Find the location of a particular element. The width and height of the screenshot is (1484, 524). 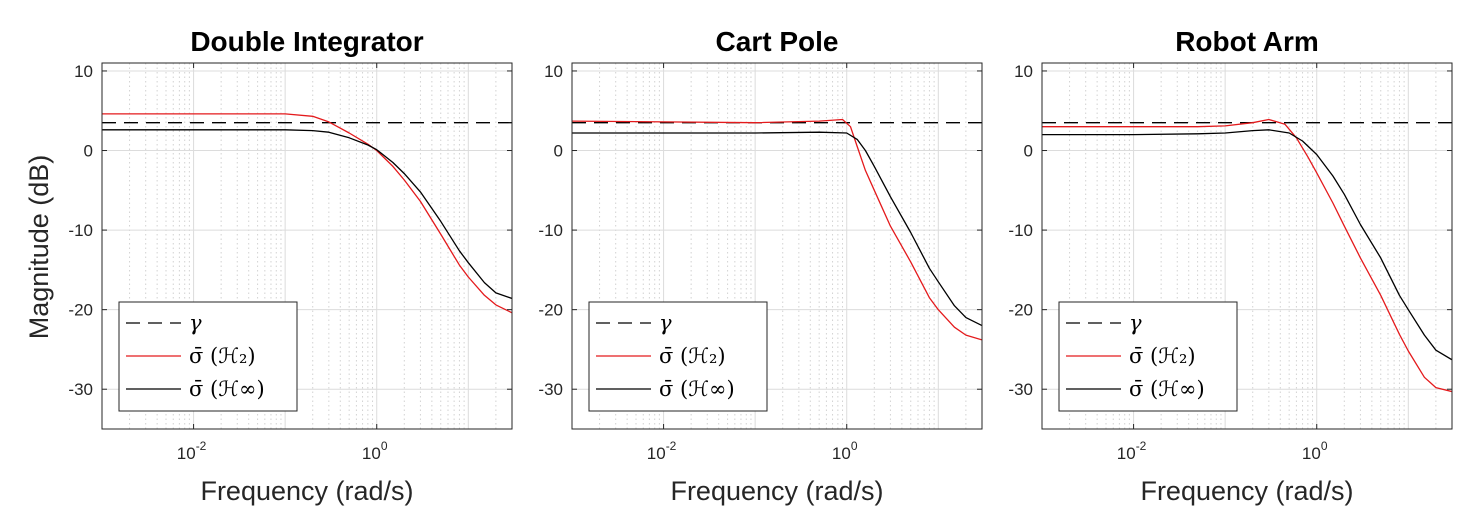

chart-title: Robot Arm is located at coordinates (1247, 41).